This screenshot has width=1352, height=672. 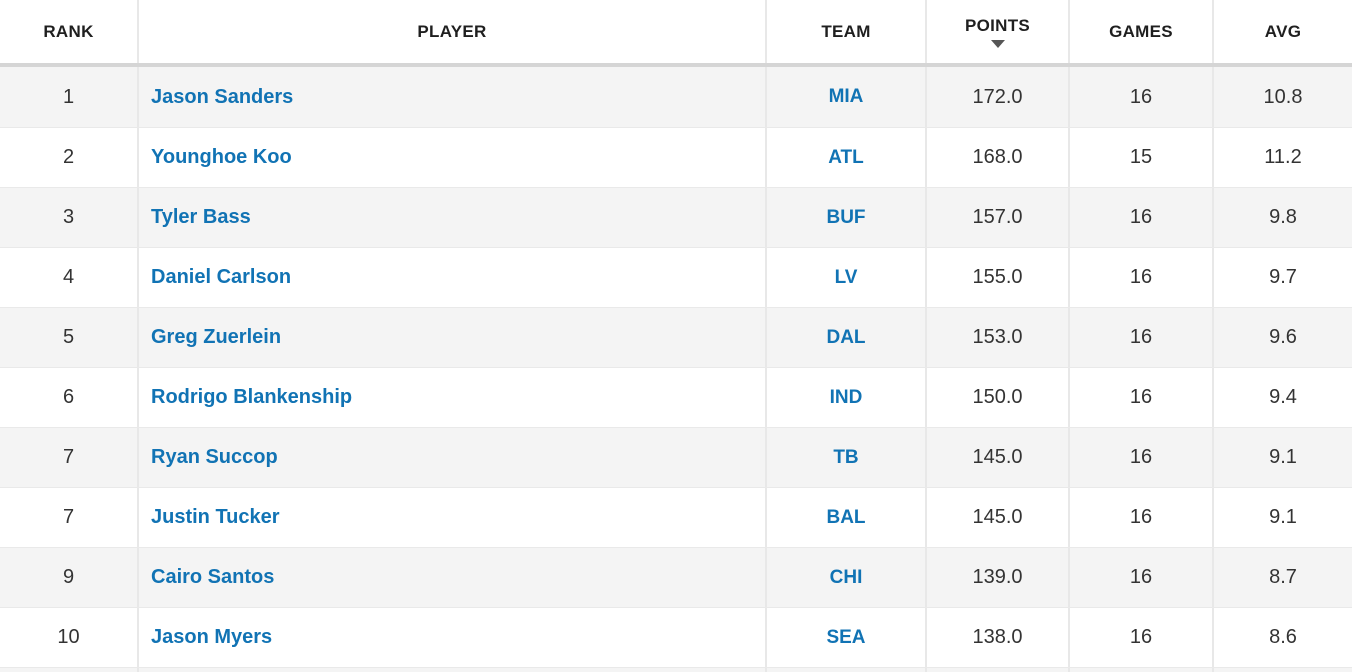 I want to click on table-row: 9 Cairo Santos CHI 139.0 16 8.7, so click(x=676, y=577).